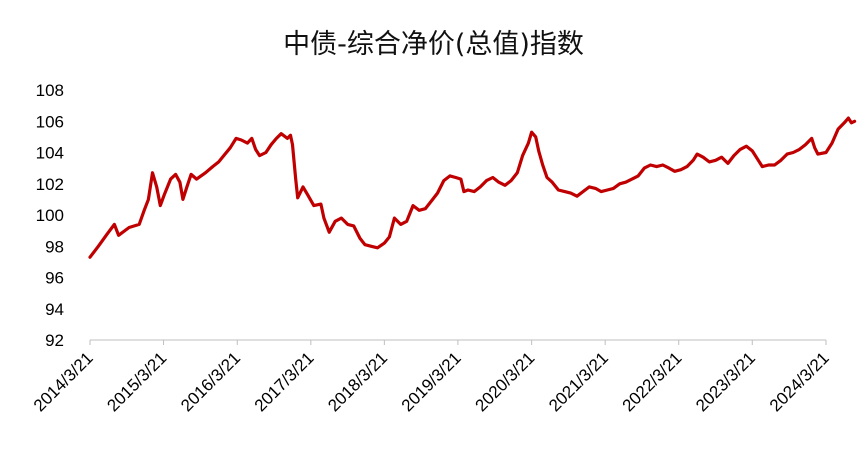  What do you see at coordinates (433, 44) in the screenshot?
I see `chart-title: 中债-综合净价(总值)指数` at bounding box center [433, 44].